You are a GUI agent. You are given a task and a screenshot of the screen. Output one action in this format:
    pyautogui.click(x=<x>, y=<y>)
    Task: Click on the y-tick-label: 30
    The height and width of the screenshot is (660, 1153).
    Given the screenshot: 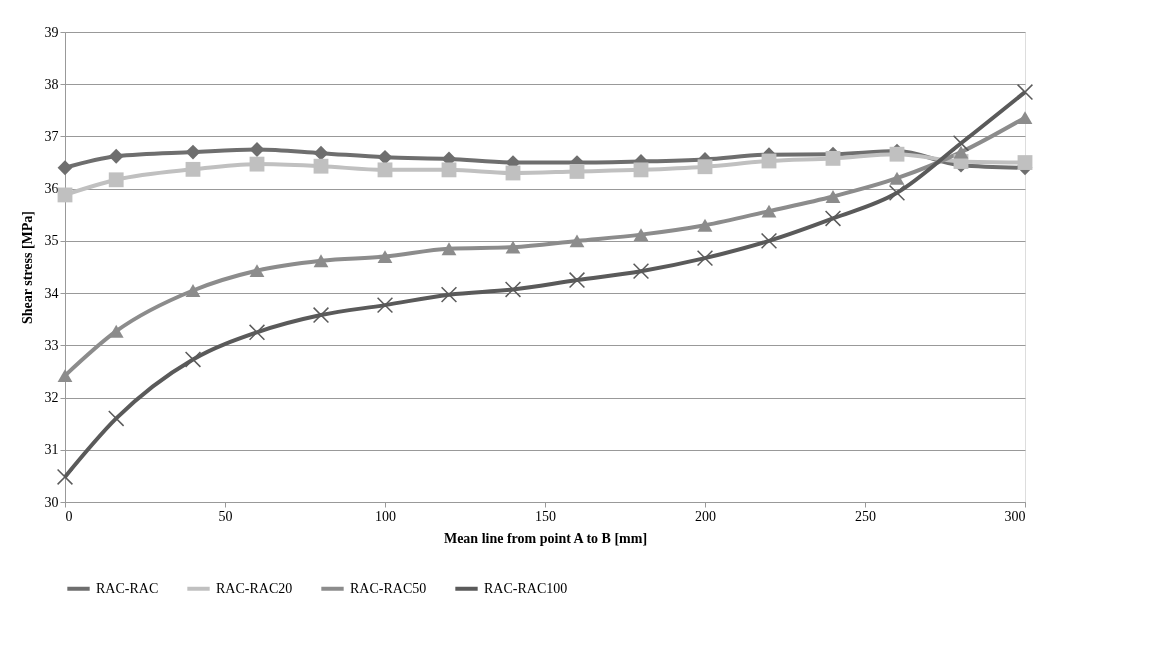 What is the action you would take?
    pyautogui.click(x=51, y=502)
    